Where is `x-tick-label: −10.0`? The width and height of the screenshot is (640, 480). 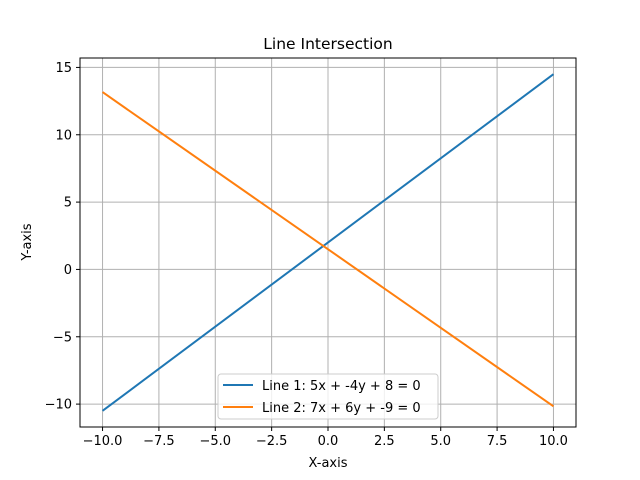
x-tick-label: −10.0 is located at coordinates (103, 441).